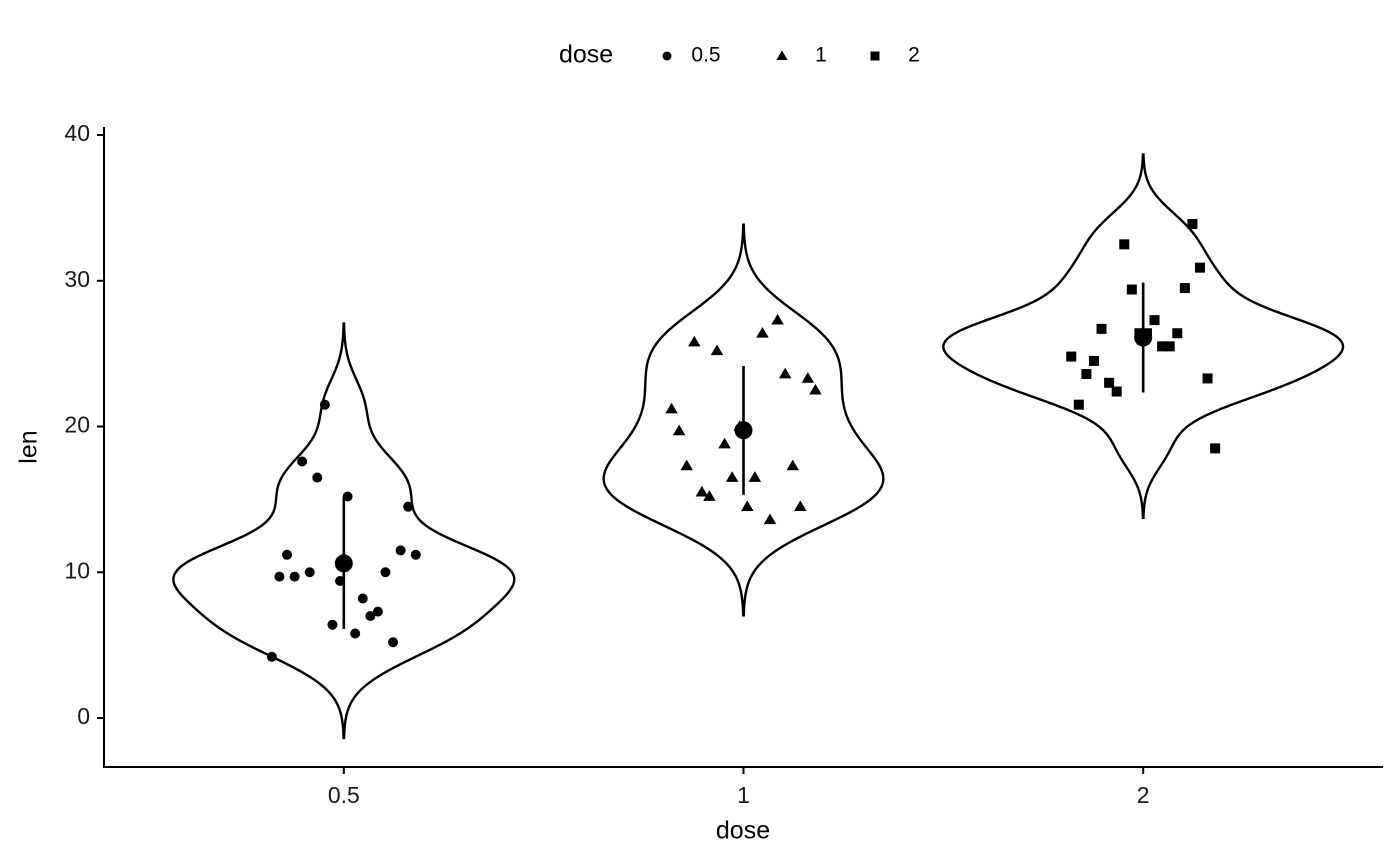  Describe the element at coordinates (77, 279) in the screenshot. I see `y-tick-label: 30` at that location.